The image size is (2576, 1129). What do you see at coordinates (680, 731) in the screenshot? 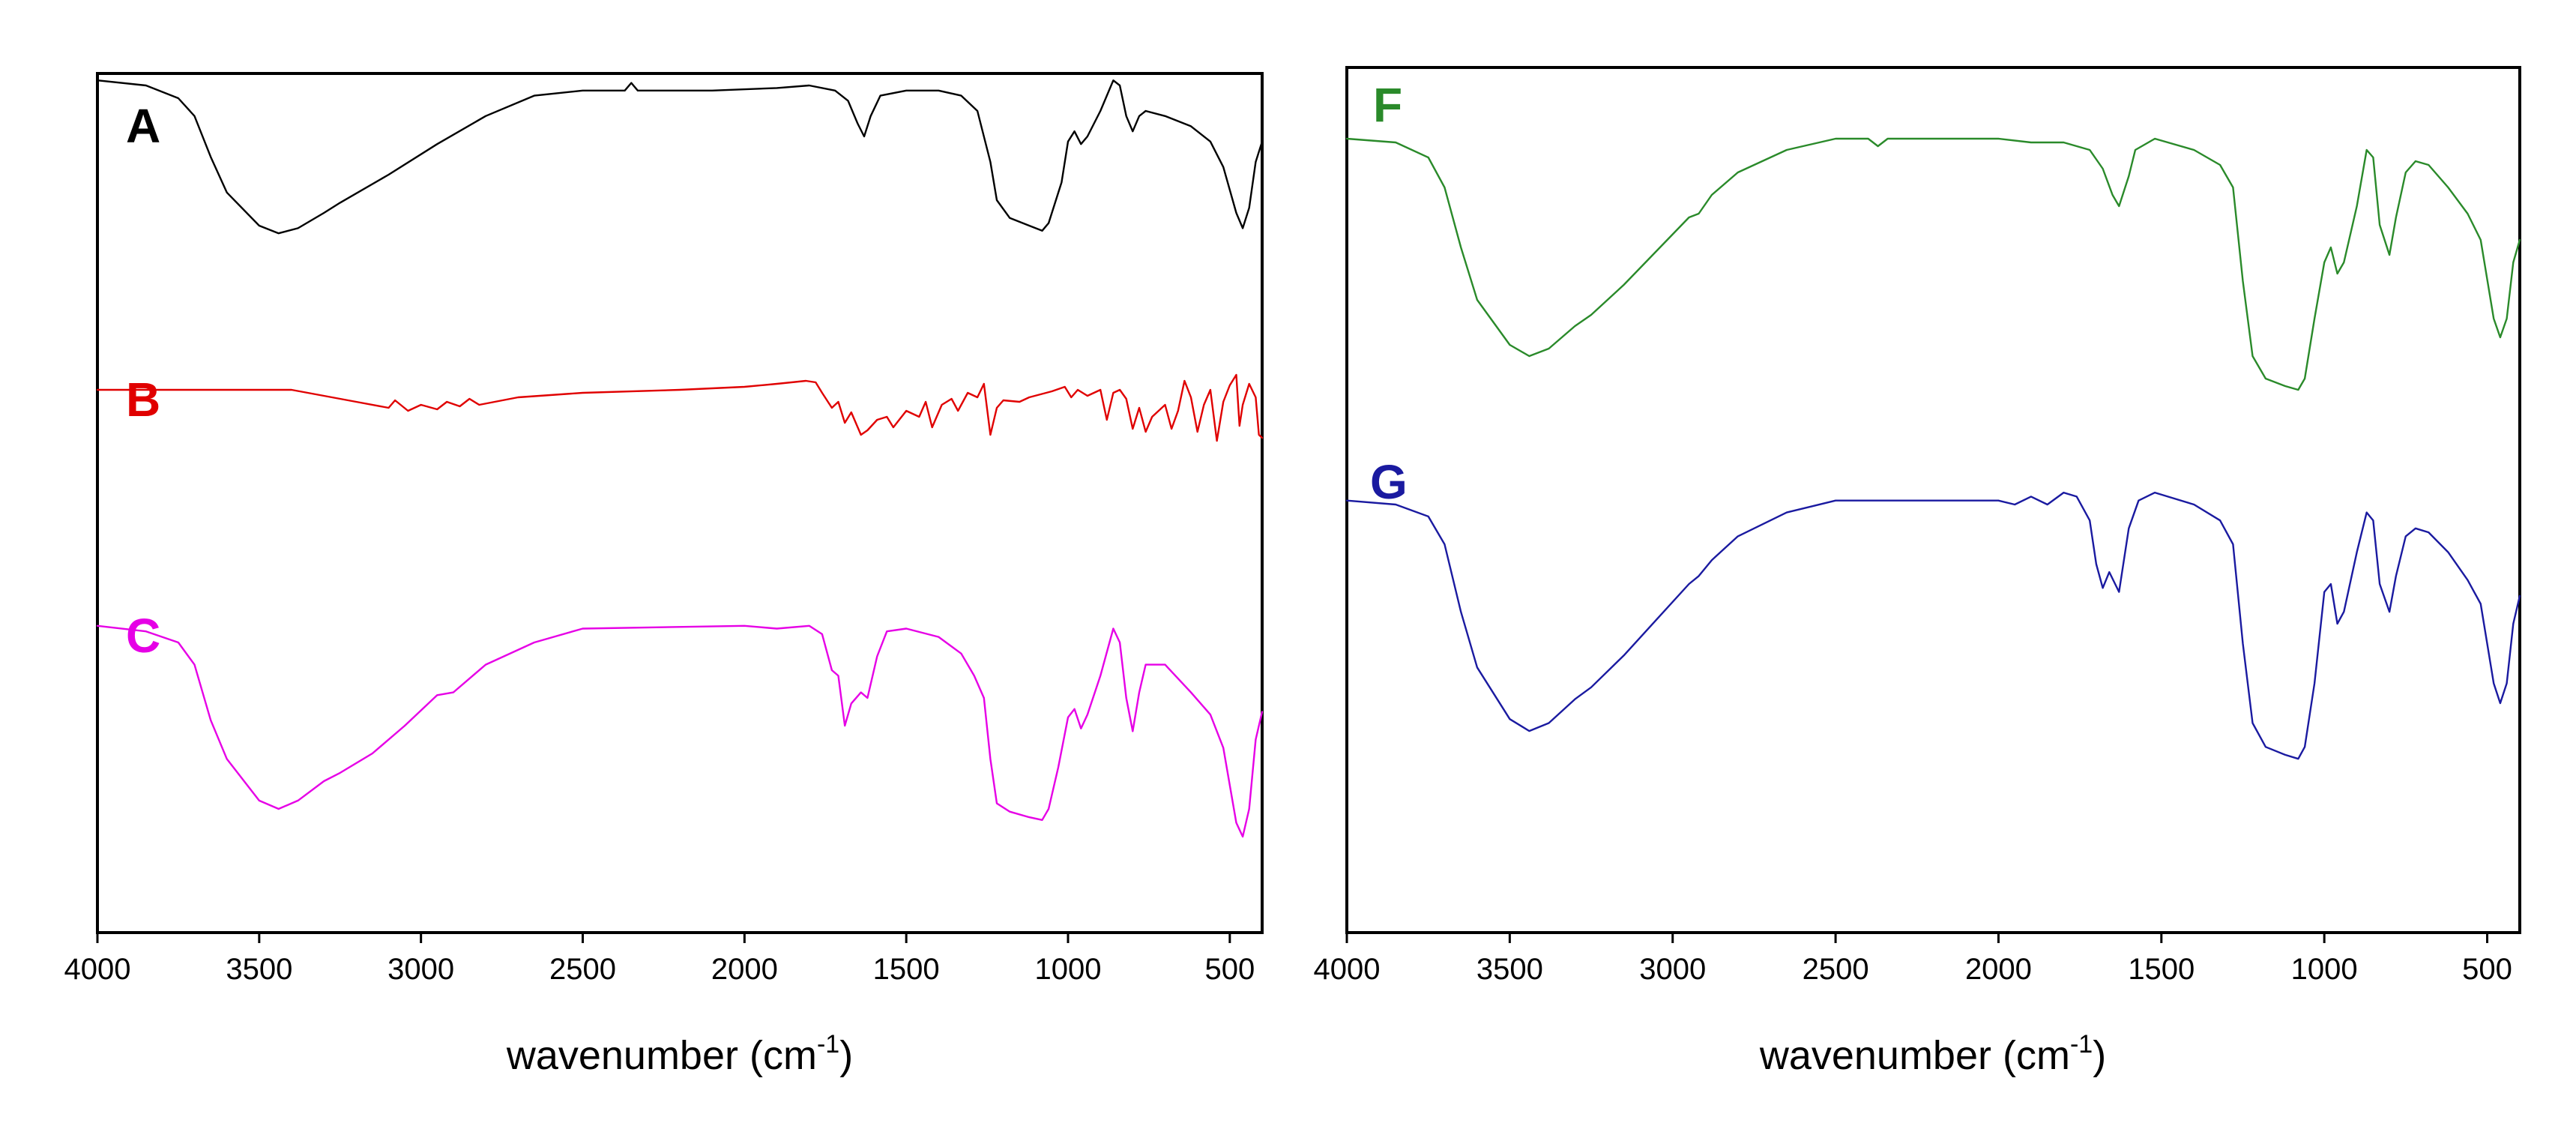
I see `spectrum-trace-c` at bounding box center [680, 731].